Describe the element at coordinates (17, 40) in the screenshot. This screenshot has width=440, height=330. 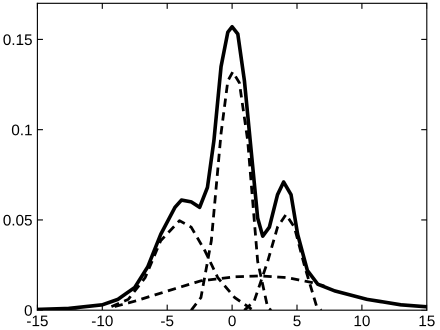
I see `y-tick-label: 0.15` at that location.